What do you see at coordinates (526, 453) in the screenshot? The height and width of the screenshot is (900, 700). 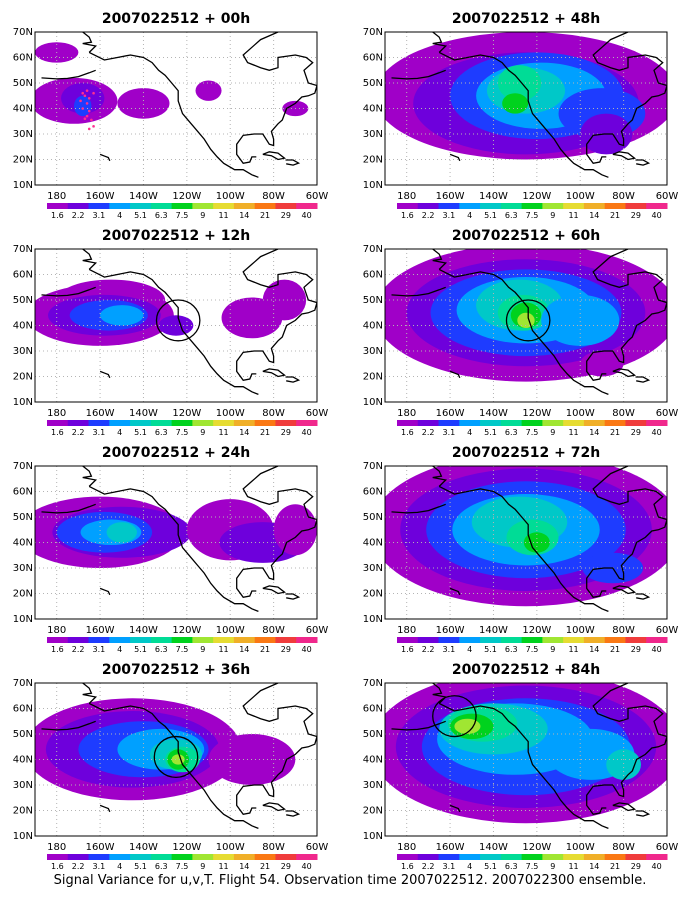 I see `panel-title: 2007022512 + 72h` at bounding box center [526, 453].